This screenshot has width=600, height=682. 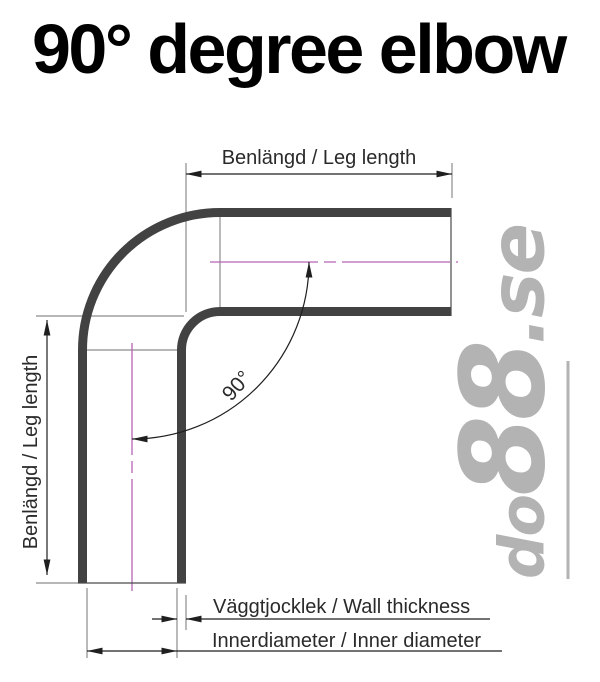 What do you see at coordinates (517, 284) in the screenshot?
I see `watermark-suffix: .se` at bounding box center [517, 284].